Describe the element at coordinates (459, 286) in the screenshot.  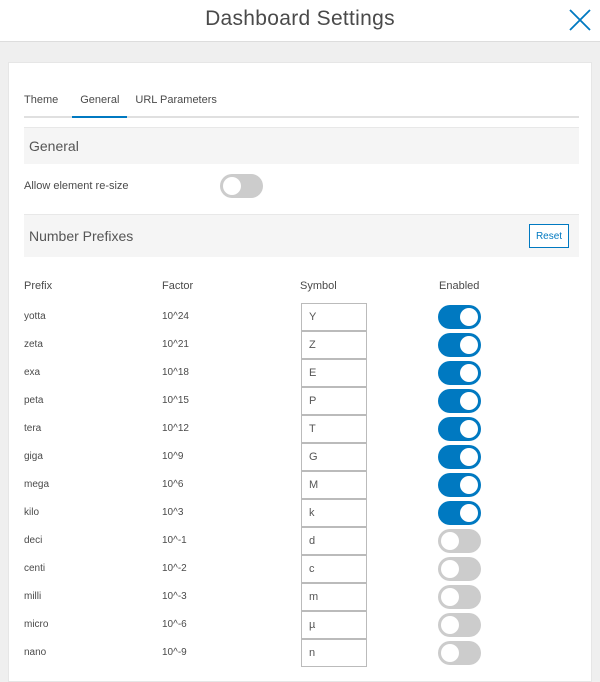
I see `column-header-enabled: Enabled` at that location.